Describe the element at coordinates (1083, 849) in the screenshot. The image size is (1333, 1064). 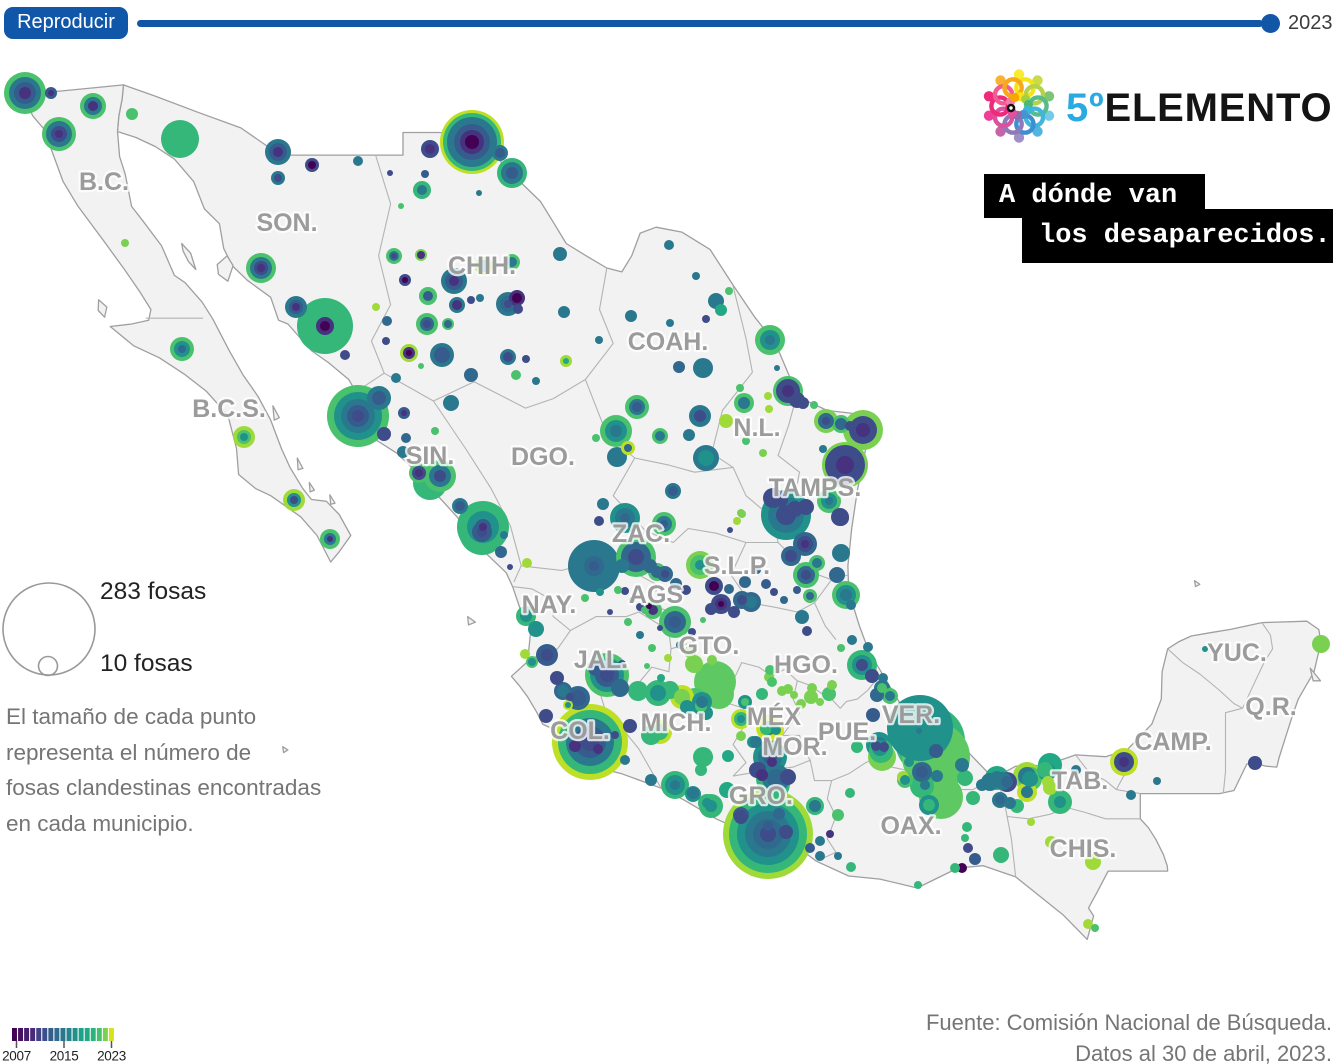
I see `svg-text: CHIS.` at that location.